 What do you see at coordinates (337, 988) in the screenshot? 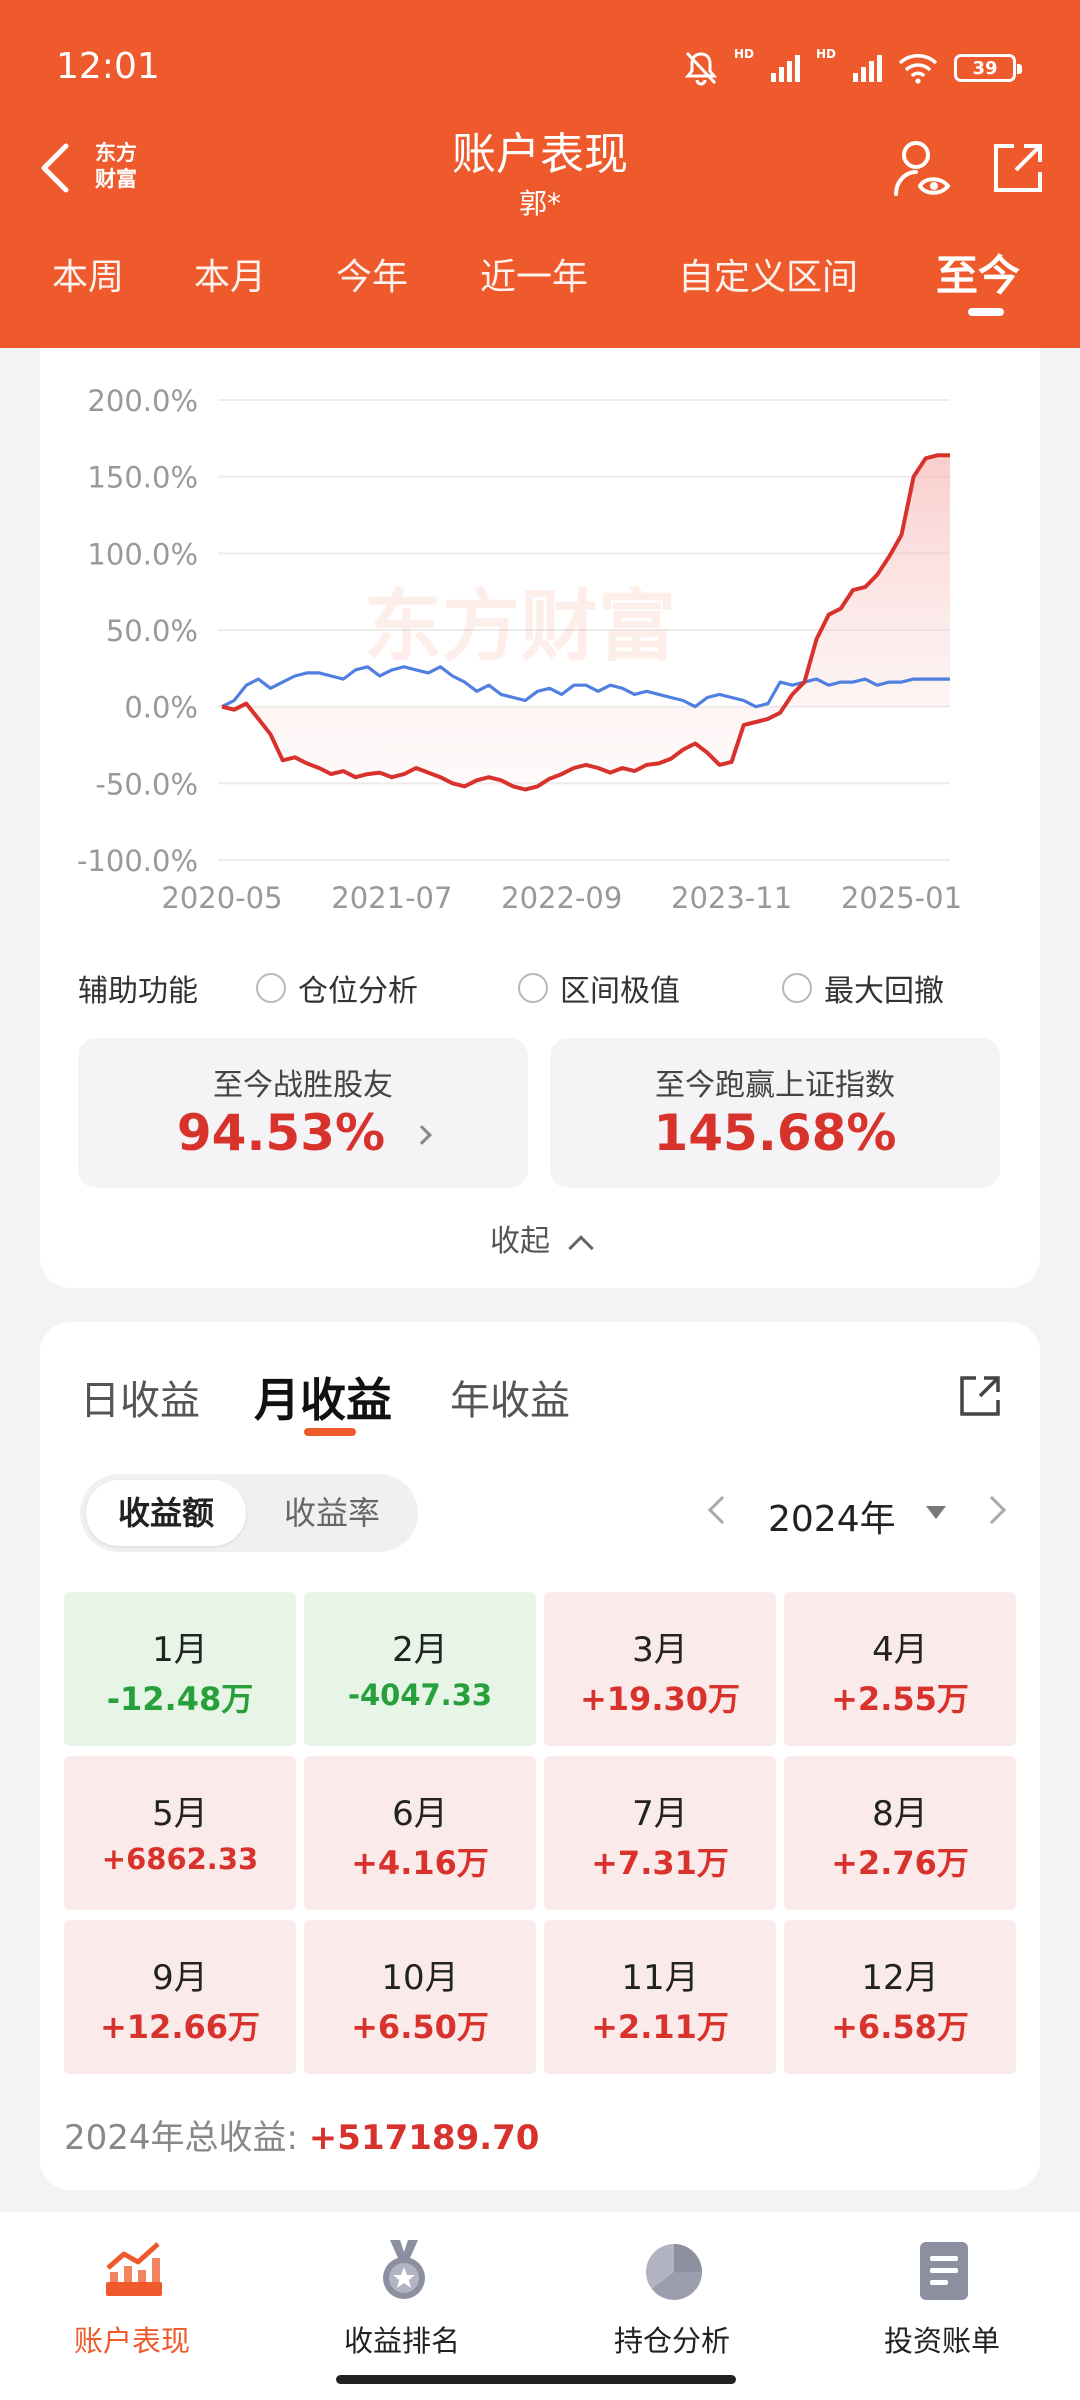
I see `position-analysis-option: 仓位分析` at bounding box center [337, 988].